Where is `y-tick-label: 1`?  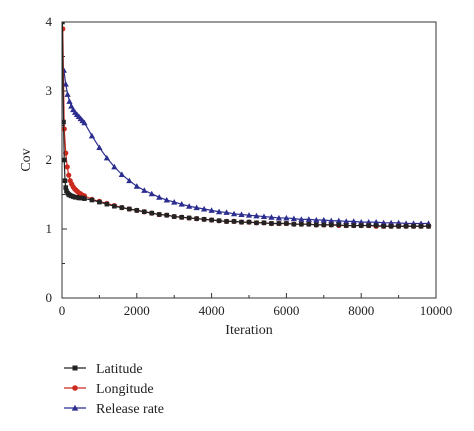 y-tick-label: 1 is located at coordinates (49, 228).